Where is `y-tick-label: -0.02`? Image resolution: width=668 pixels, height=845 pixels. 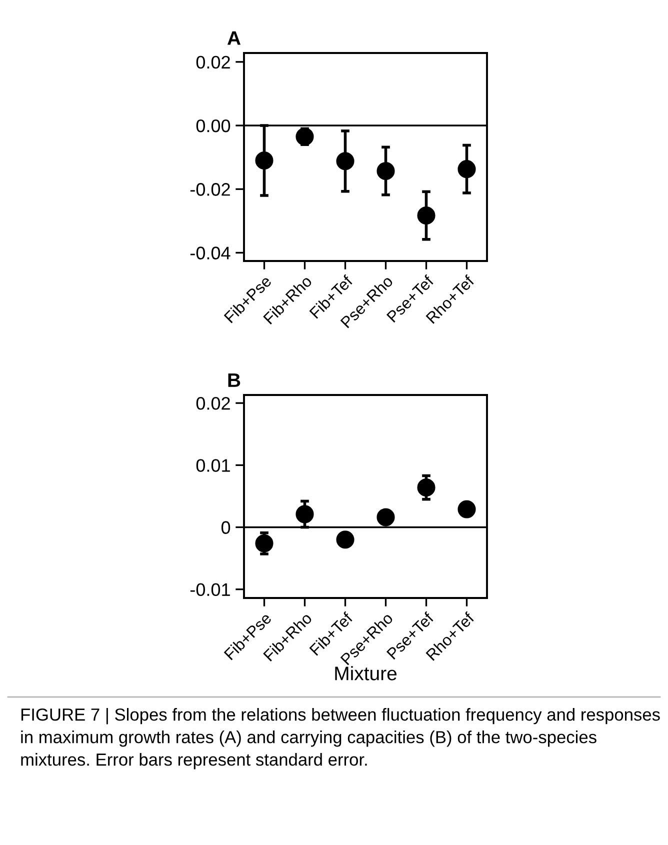
y-tick-label: -0.02 is located at coordinates (210, 189).